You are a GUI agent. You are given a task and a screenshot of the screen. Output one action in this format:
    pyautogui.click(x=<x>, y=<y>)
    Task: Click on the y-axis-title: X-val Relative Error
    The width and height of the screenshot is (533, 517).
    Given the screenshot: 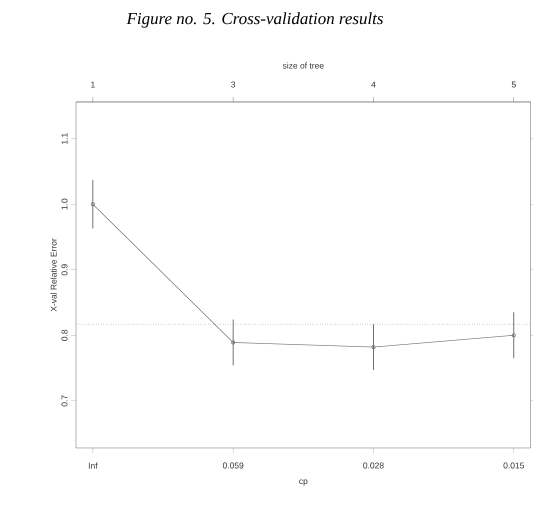 What is the action you would take?
    pyautogui.click(x=53, y=275)
    